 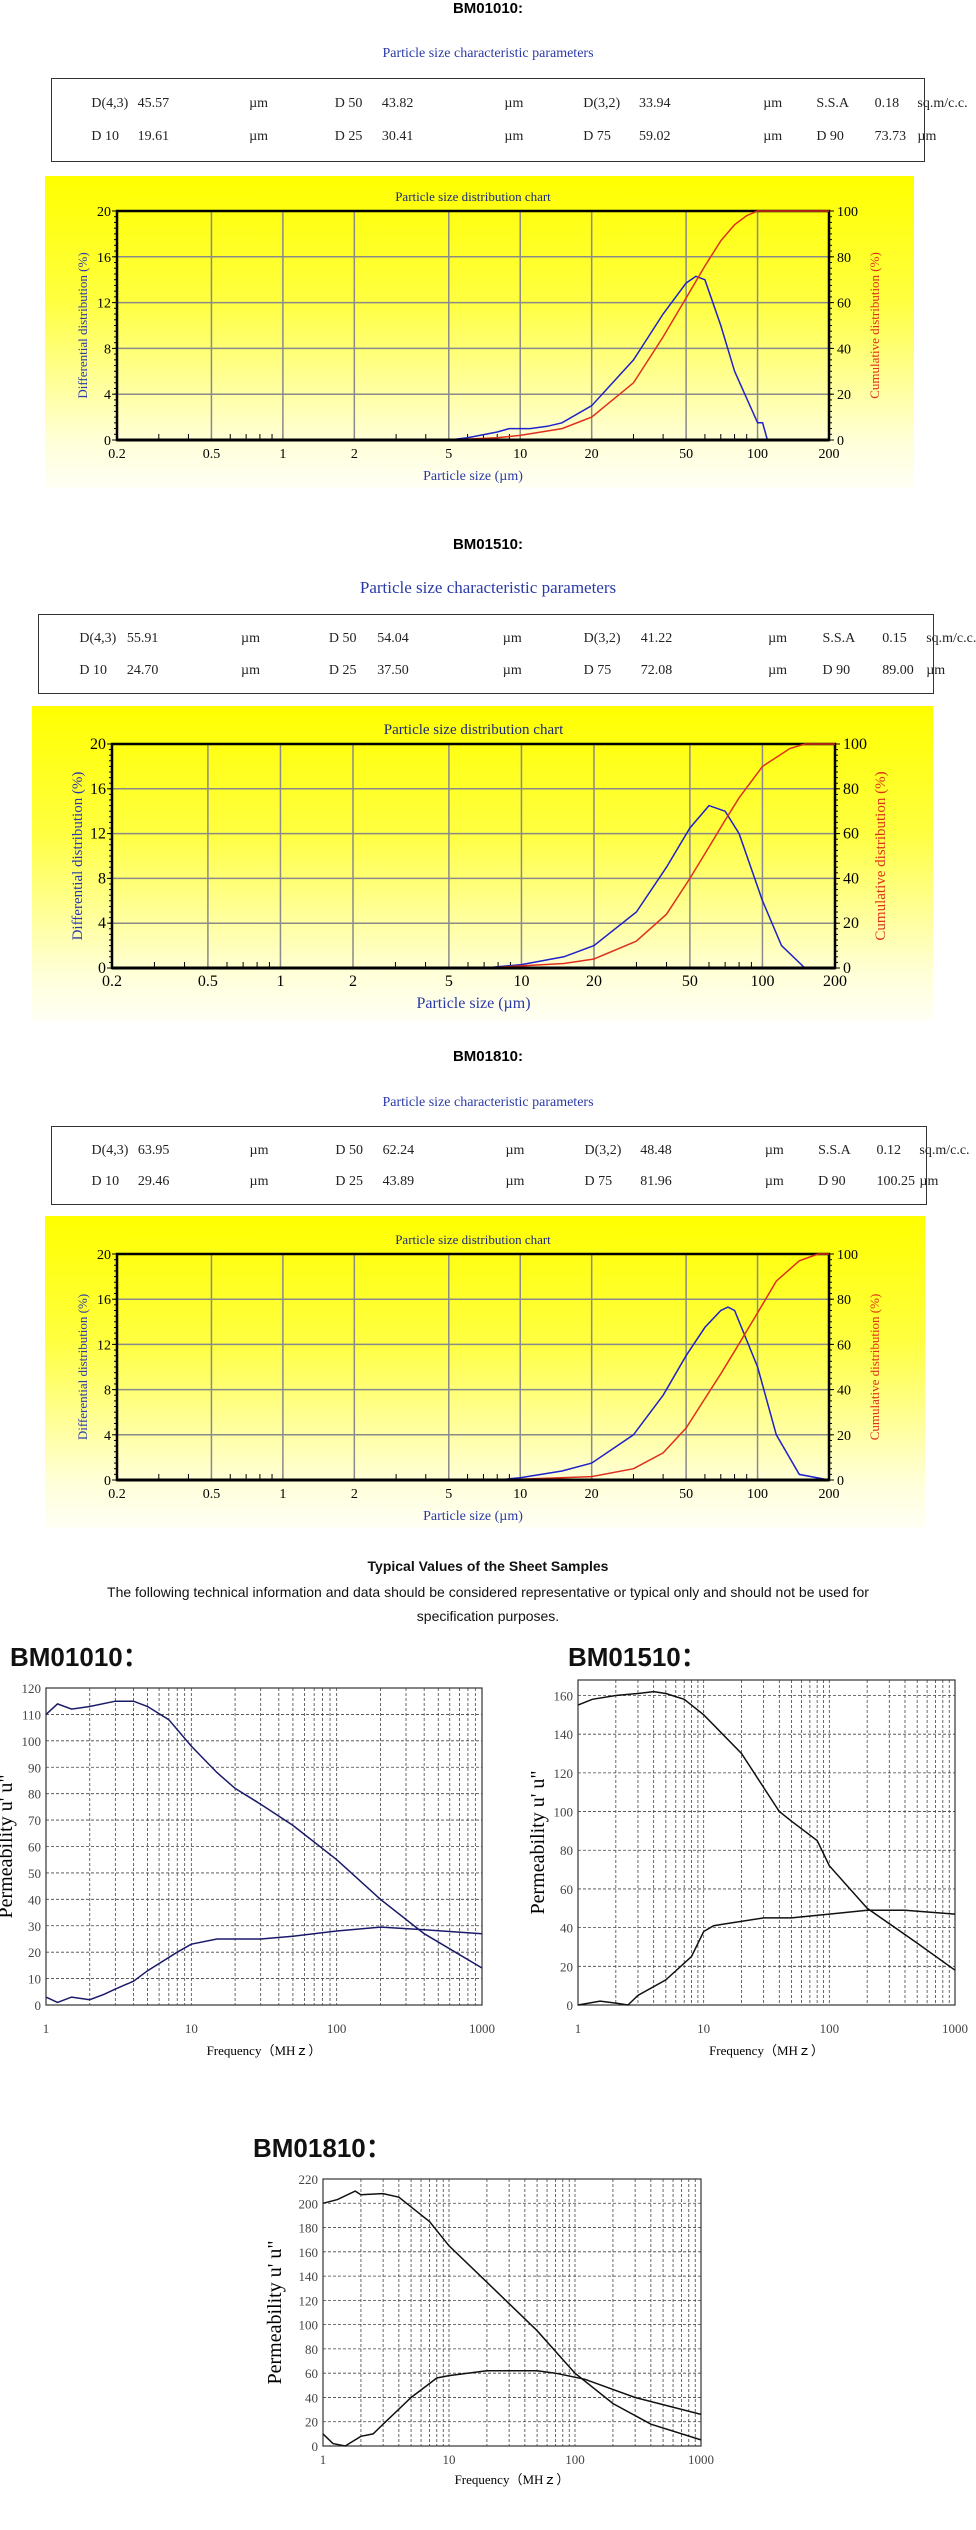 What do you see at coordinates (153, 137) in the screenshot?
I see `param-cell: 19.61` at bounding box center [153, 137].